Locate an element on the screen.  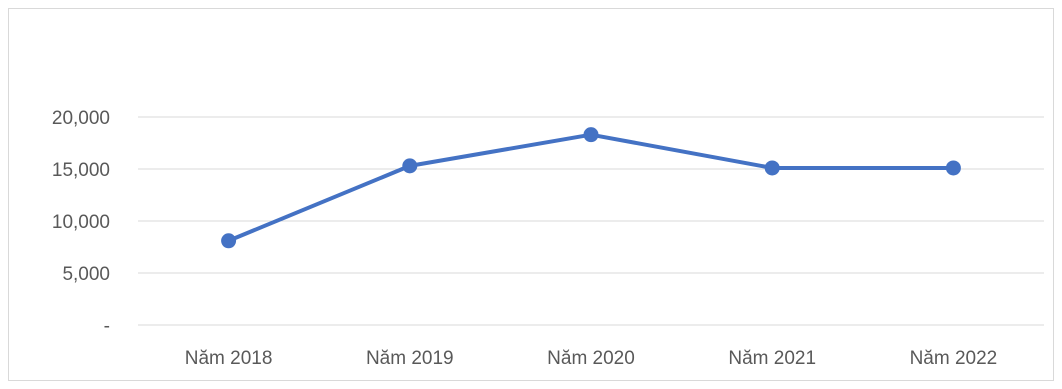
x-tick-label: Năm 2020 is located at coordinates (591, 358).